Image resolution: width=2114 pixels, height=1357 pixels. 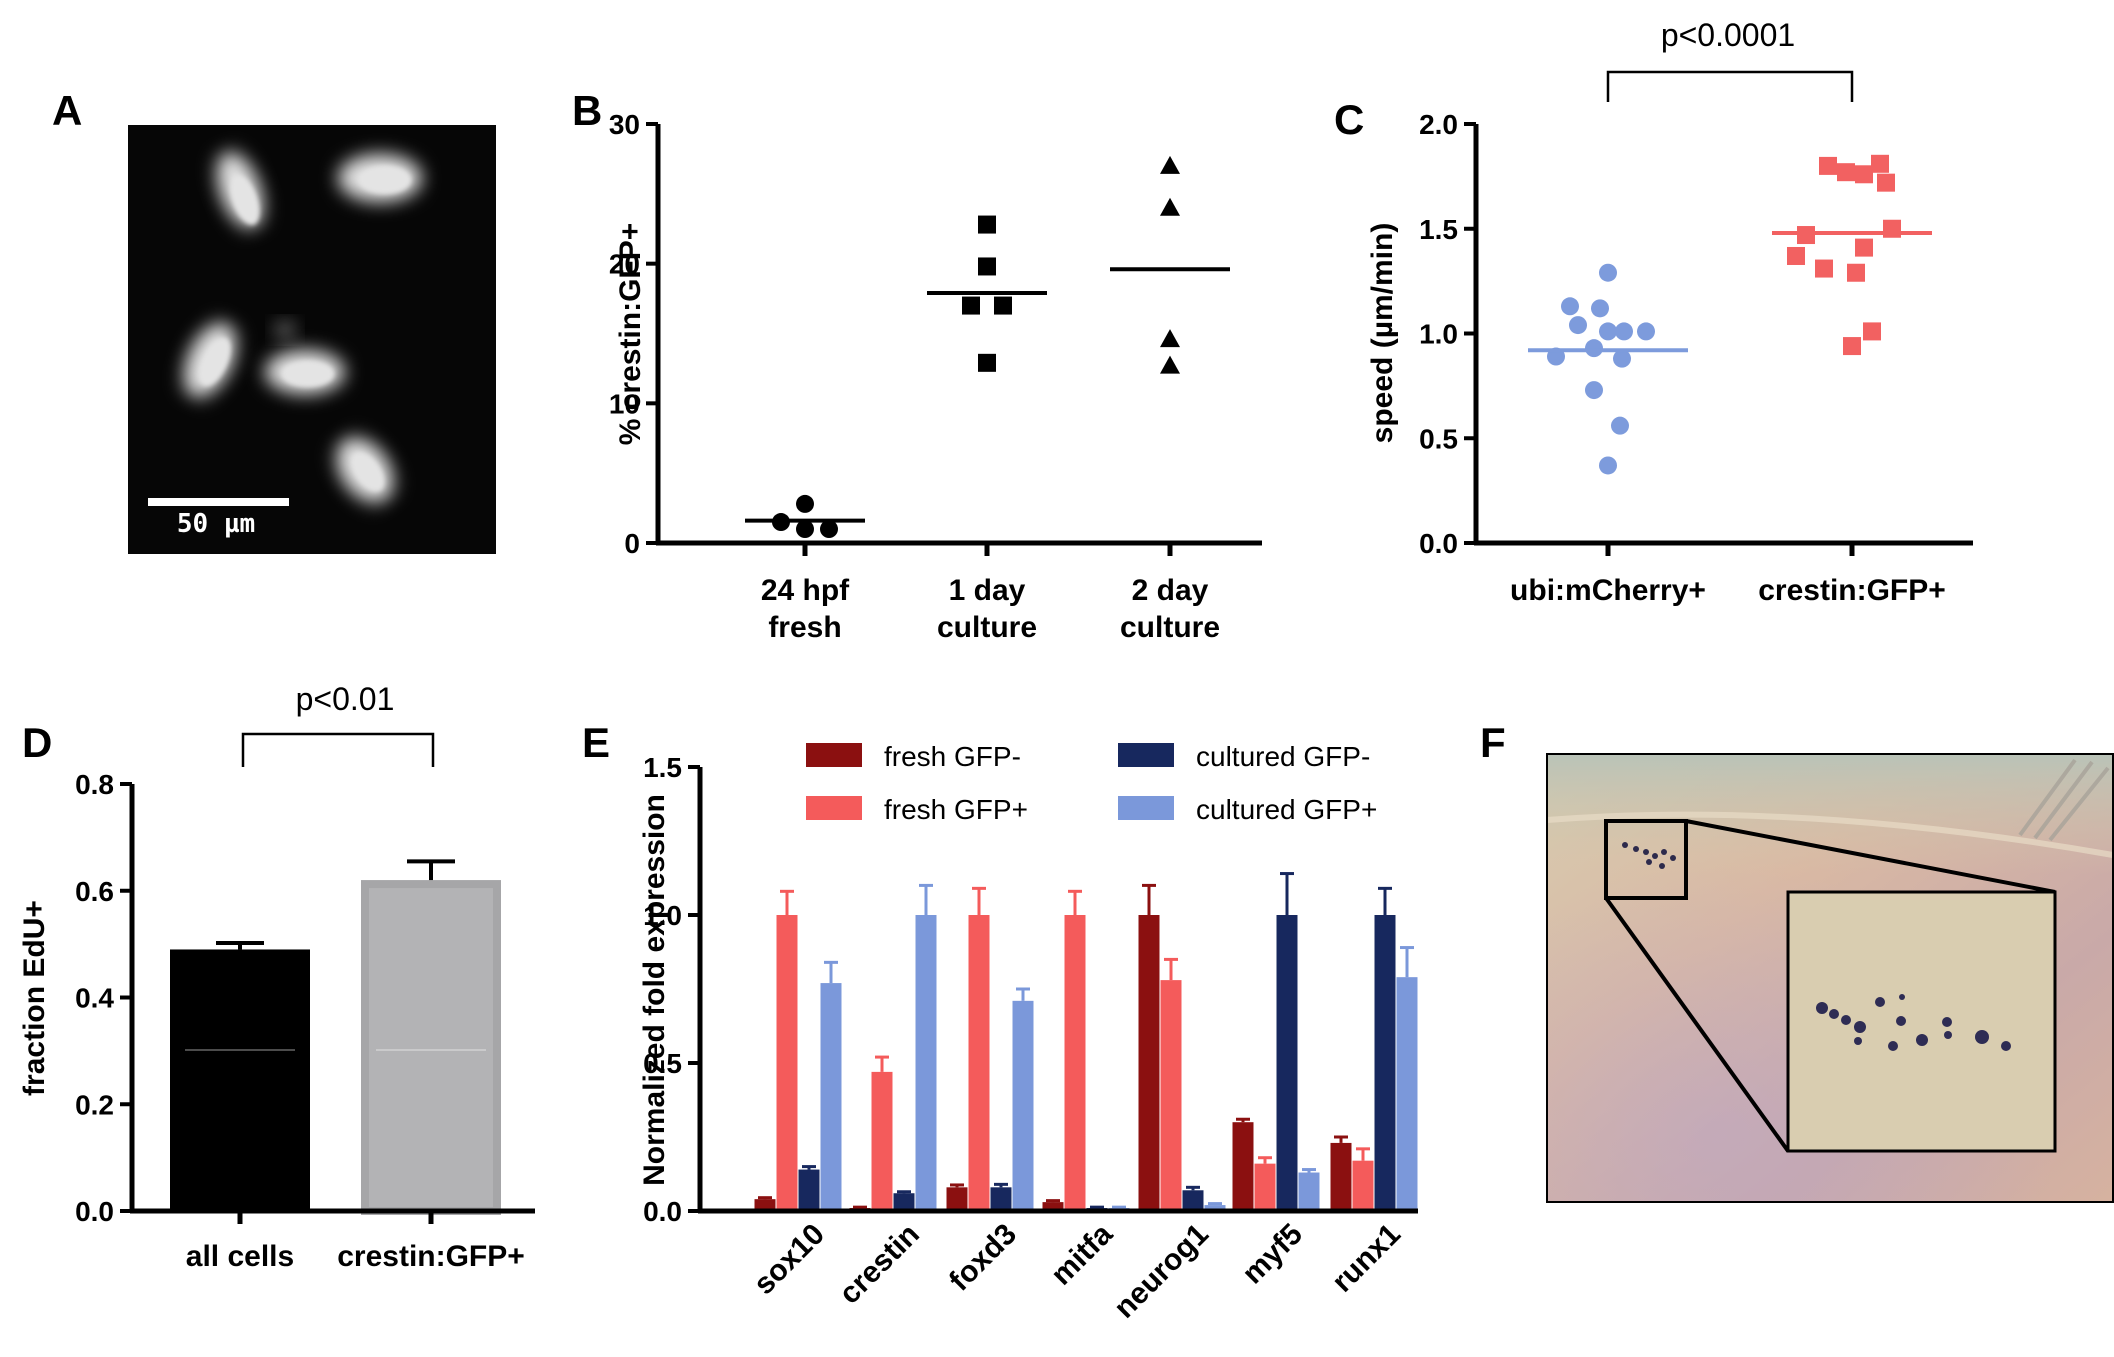 I want to click on panel-a-micrograph: 50 µm, so click(x=312, y=339).